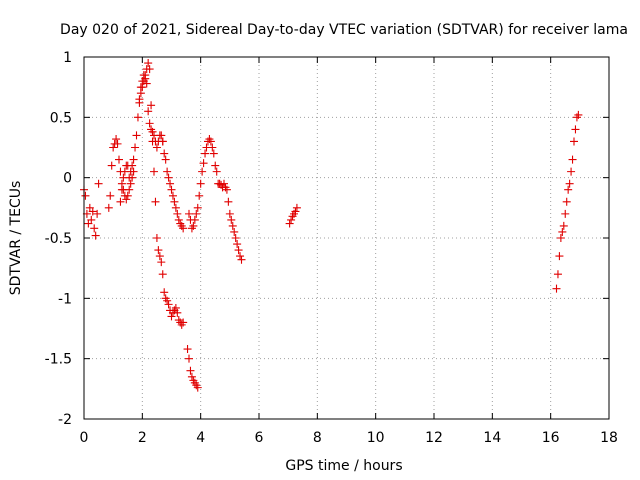 The width and height of the screenshot is (640, 480). Describe the element at coordinates (16, 238) in the screenshot. I see `y-axis-label: SDTVAR / TECUs` at that location.